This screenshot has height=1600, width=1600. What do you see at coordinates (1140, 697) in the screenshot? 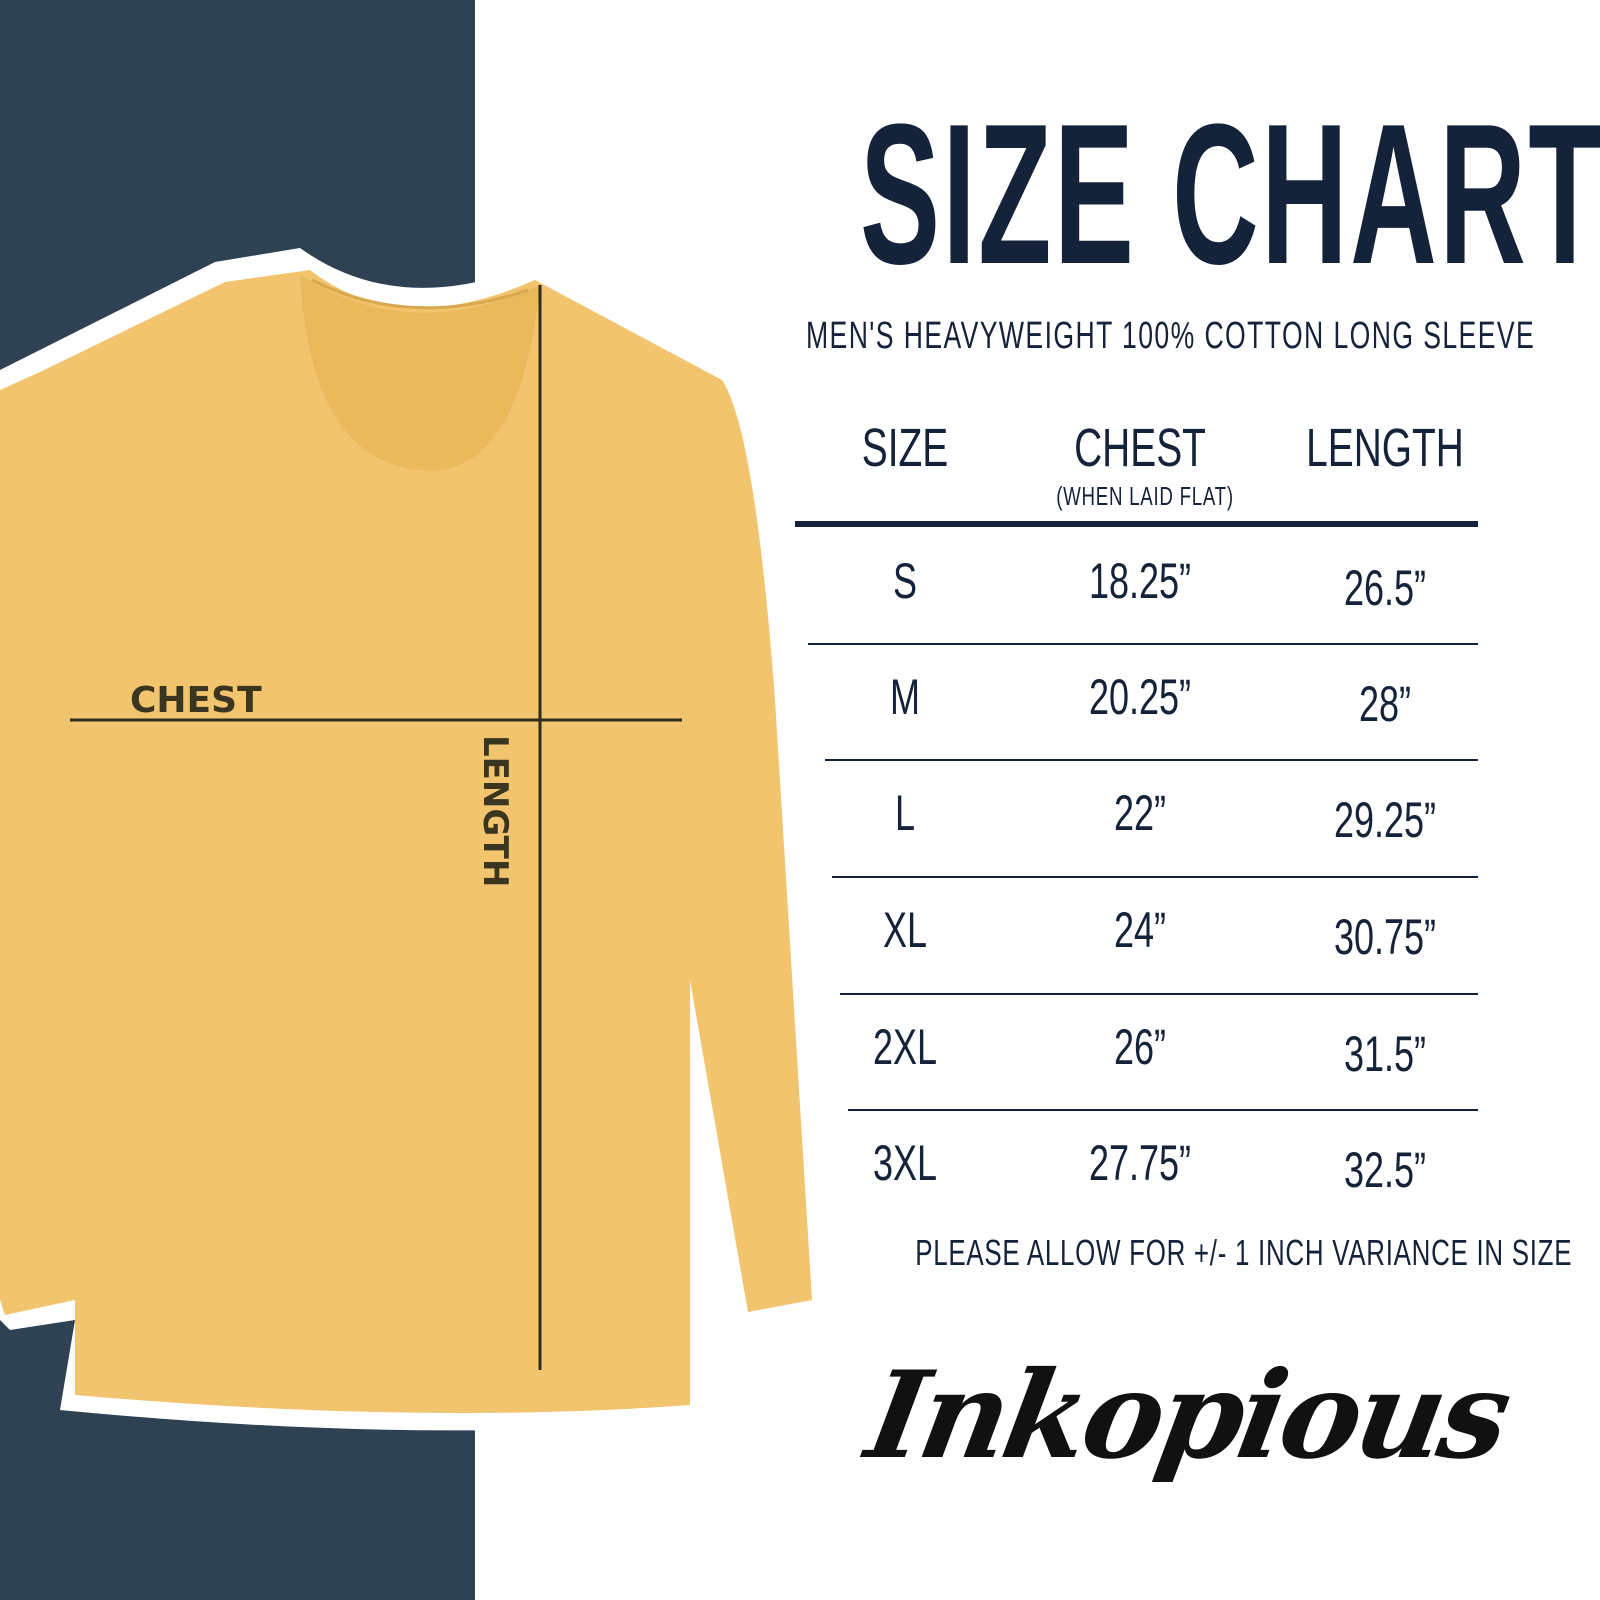
I see `chest-cell: 20.25”` at bounding box center [1140, 697].